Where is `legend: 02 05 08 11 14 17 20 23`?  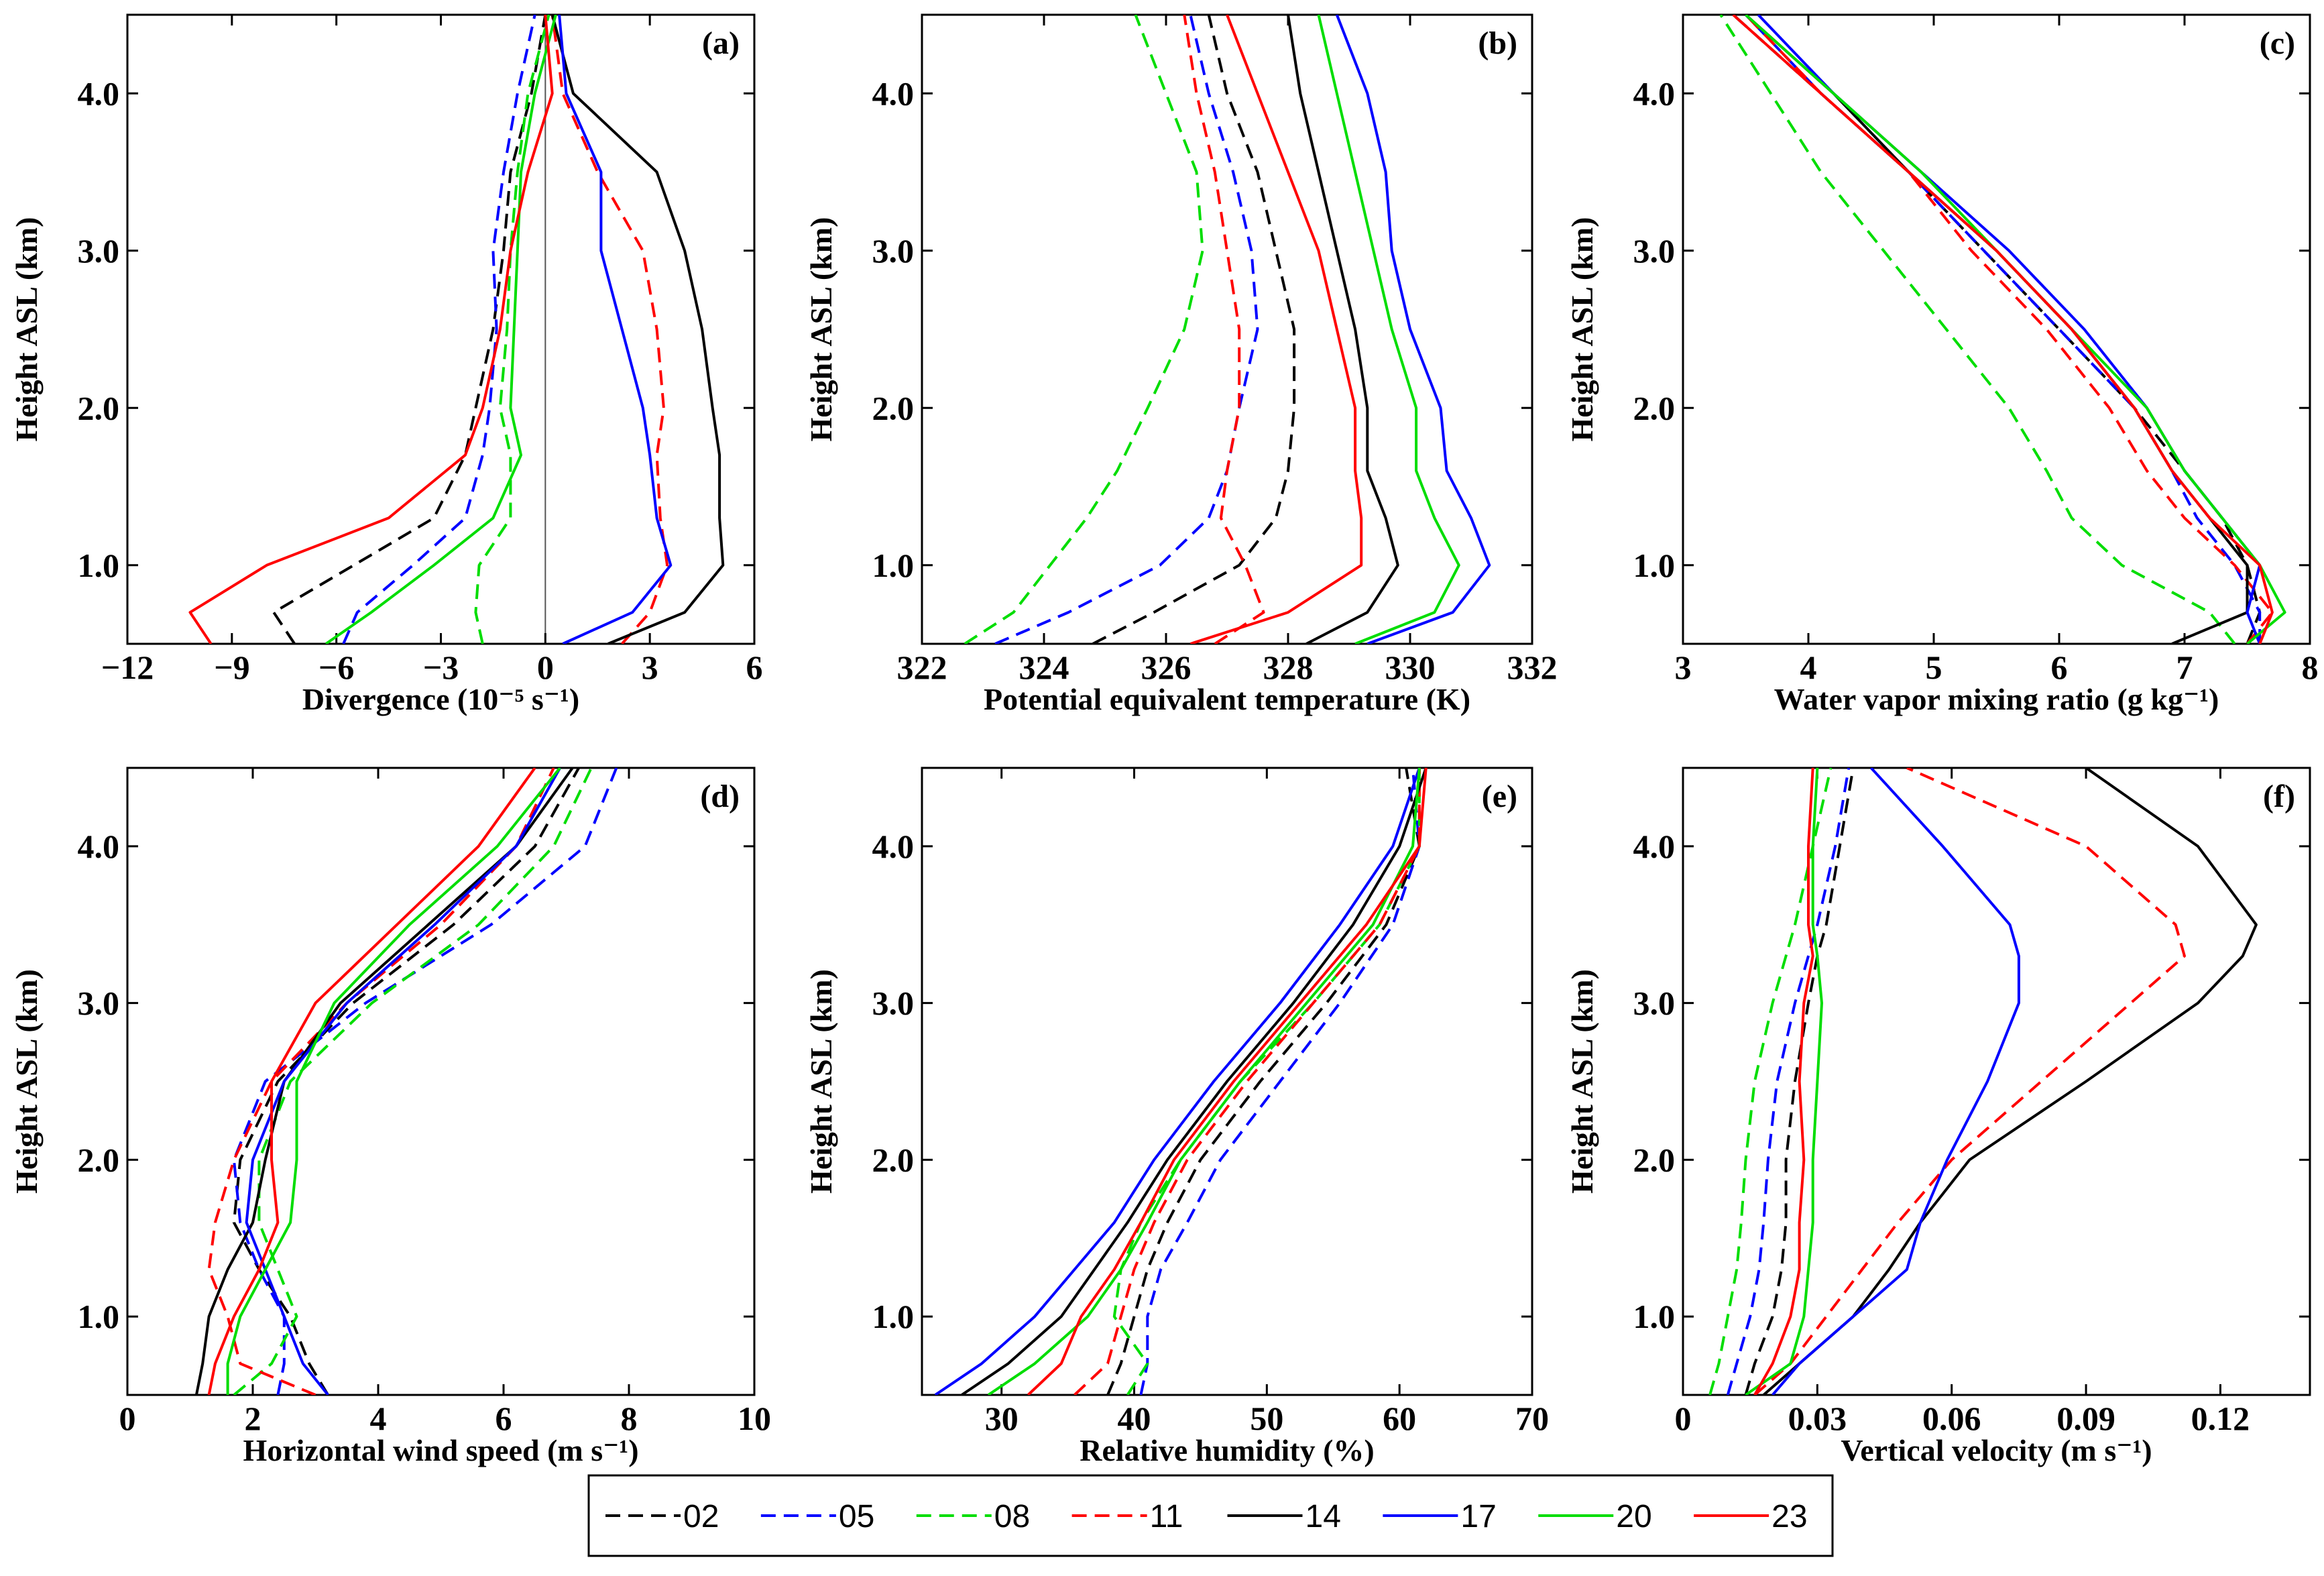
legend: 02 05 08 11 14 17 20 23 is located at coordinates (1210, 1515).